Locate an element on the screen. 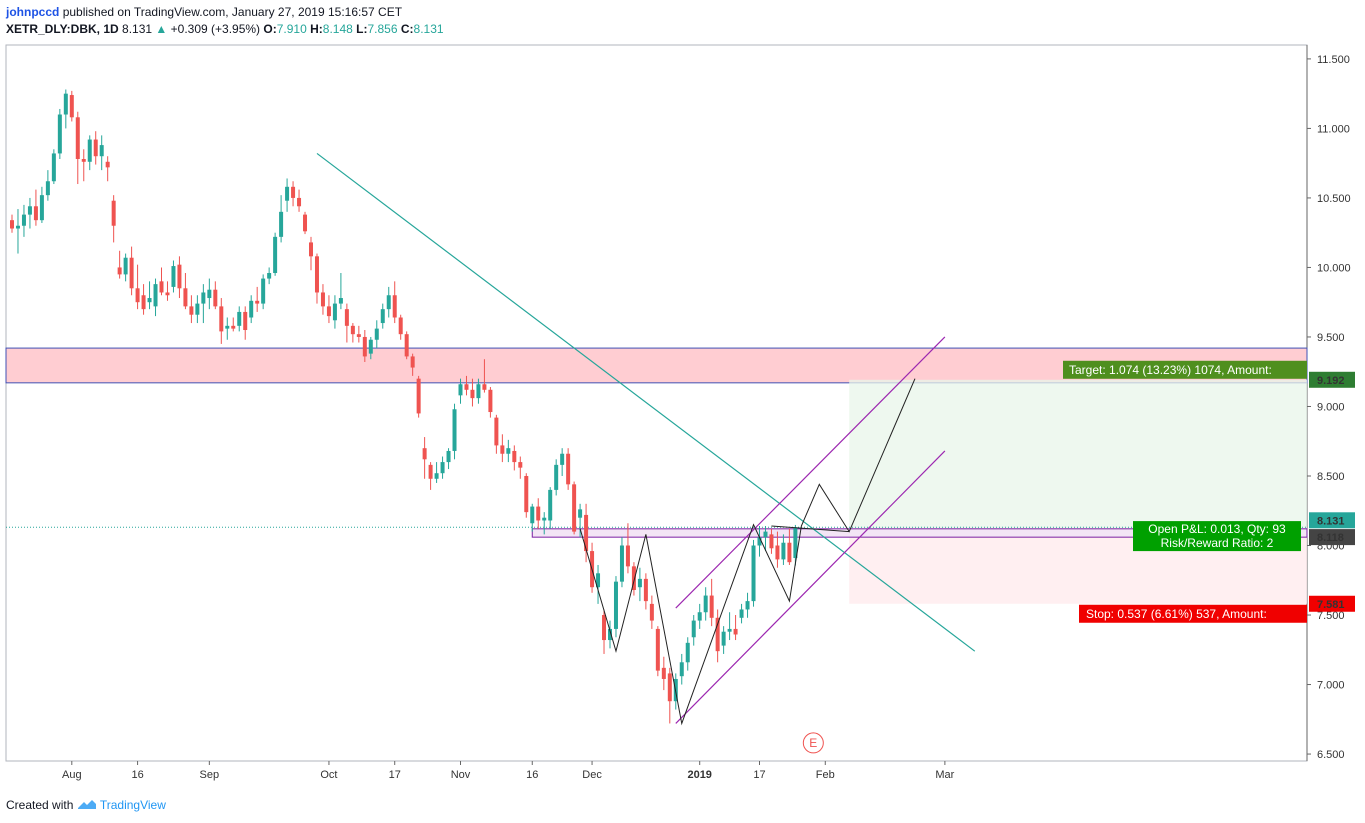  y-tick-label: 7.000 is located at coordinates (1331, 686).